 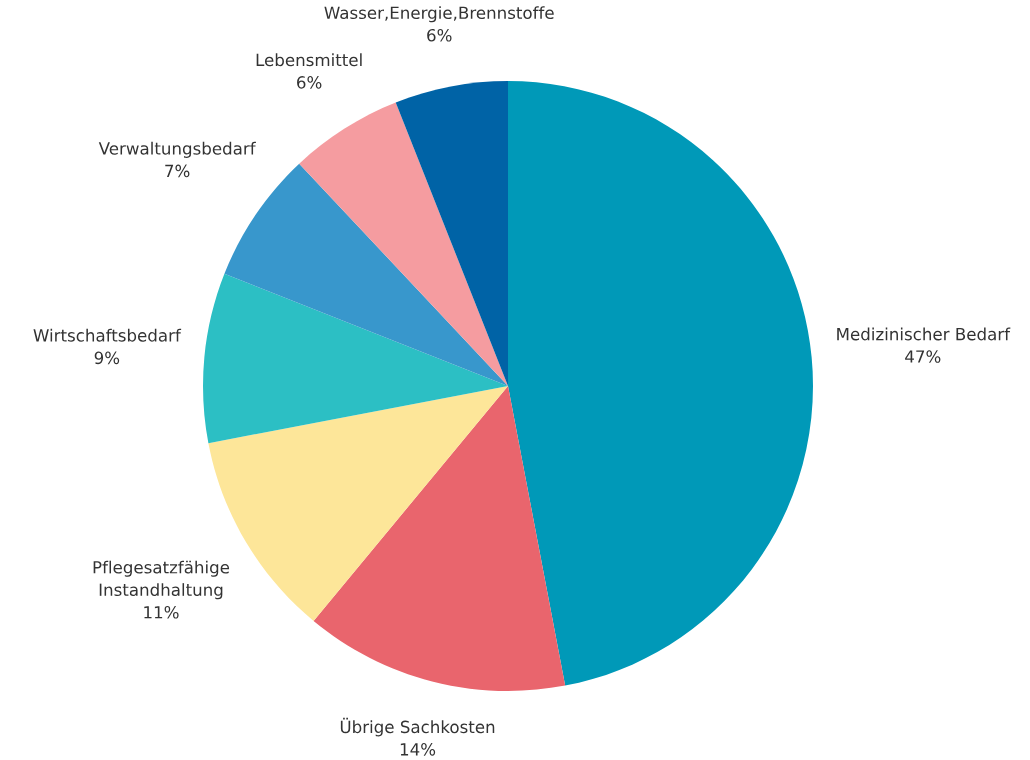 What do you see at coordinates (924, 334) in the screenshot?
I see `slice-label: Medizinischer Bedarf` at bounding box center [924, 334].